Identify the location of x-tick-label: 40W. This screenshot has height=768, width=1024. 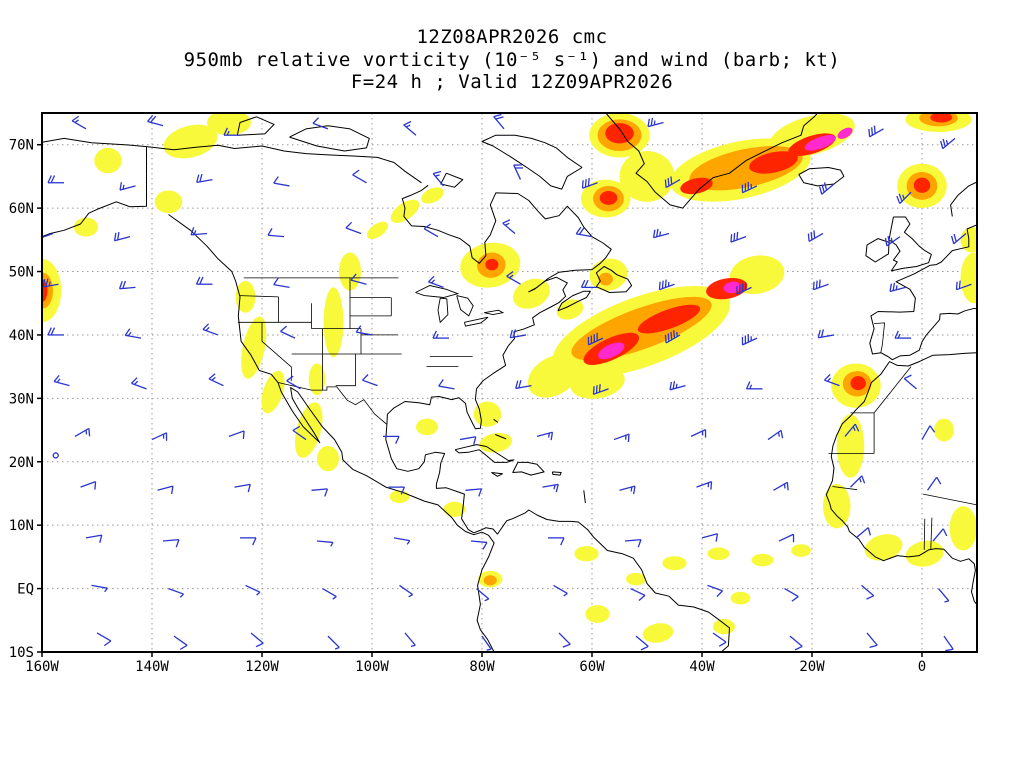
(702, 667).